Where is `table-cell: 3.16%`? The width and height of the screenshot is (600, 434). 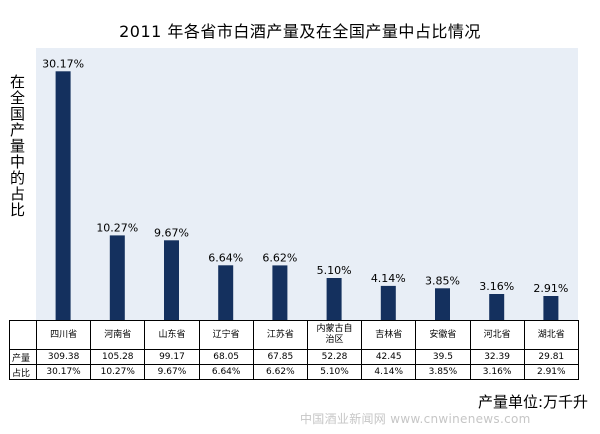 table-cell: 3.16% is located at coordinates (497, 372).